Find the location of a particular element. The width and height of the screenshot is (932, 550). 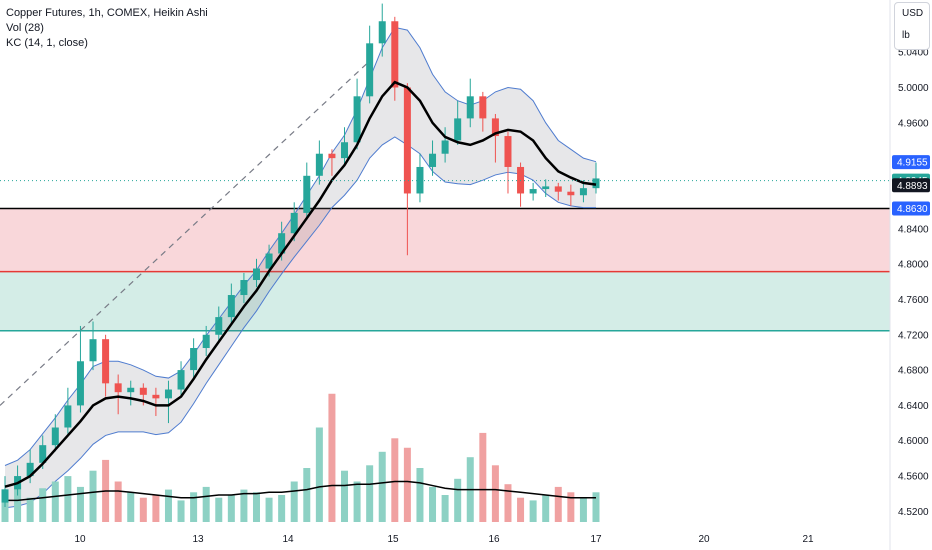

time-tick-label: 16 is located at coordinates (494, 539).